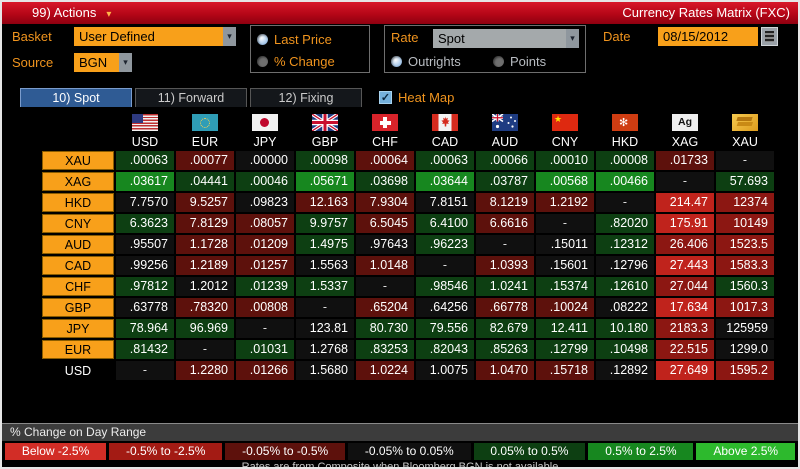 The image size is (800, 469). Describe the element at coordinates (685, 328) in the screenshot. I see `matrix-cell: 2183.3` at that location.